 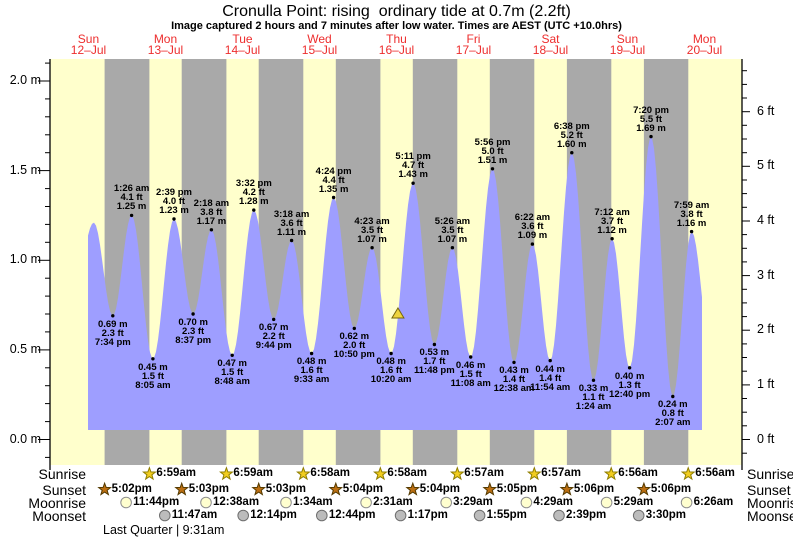 What do you see at coordinates (242, 50) in the screenshot?
I see `day-label-date: 14–Jul` at bounding box center [242, 50].